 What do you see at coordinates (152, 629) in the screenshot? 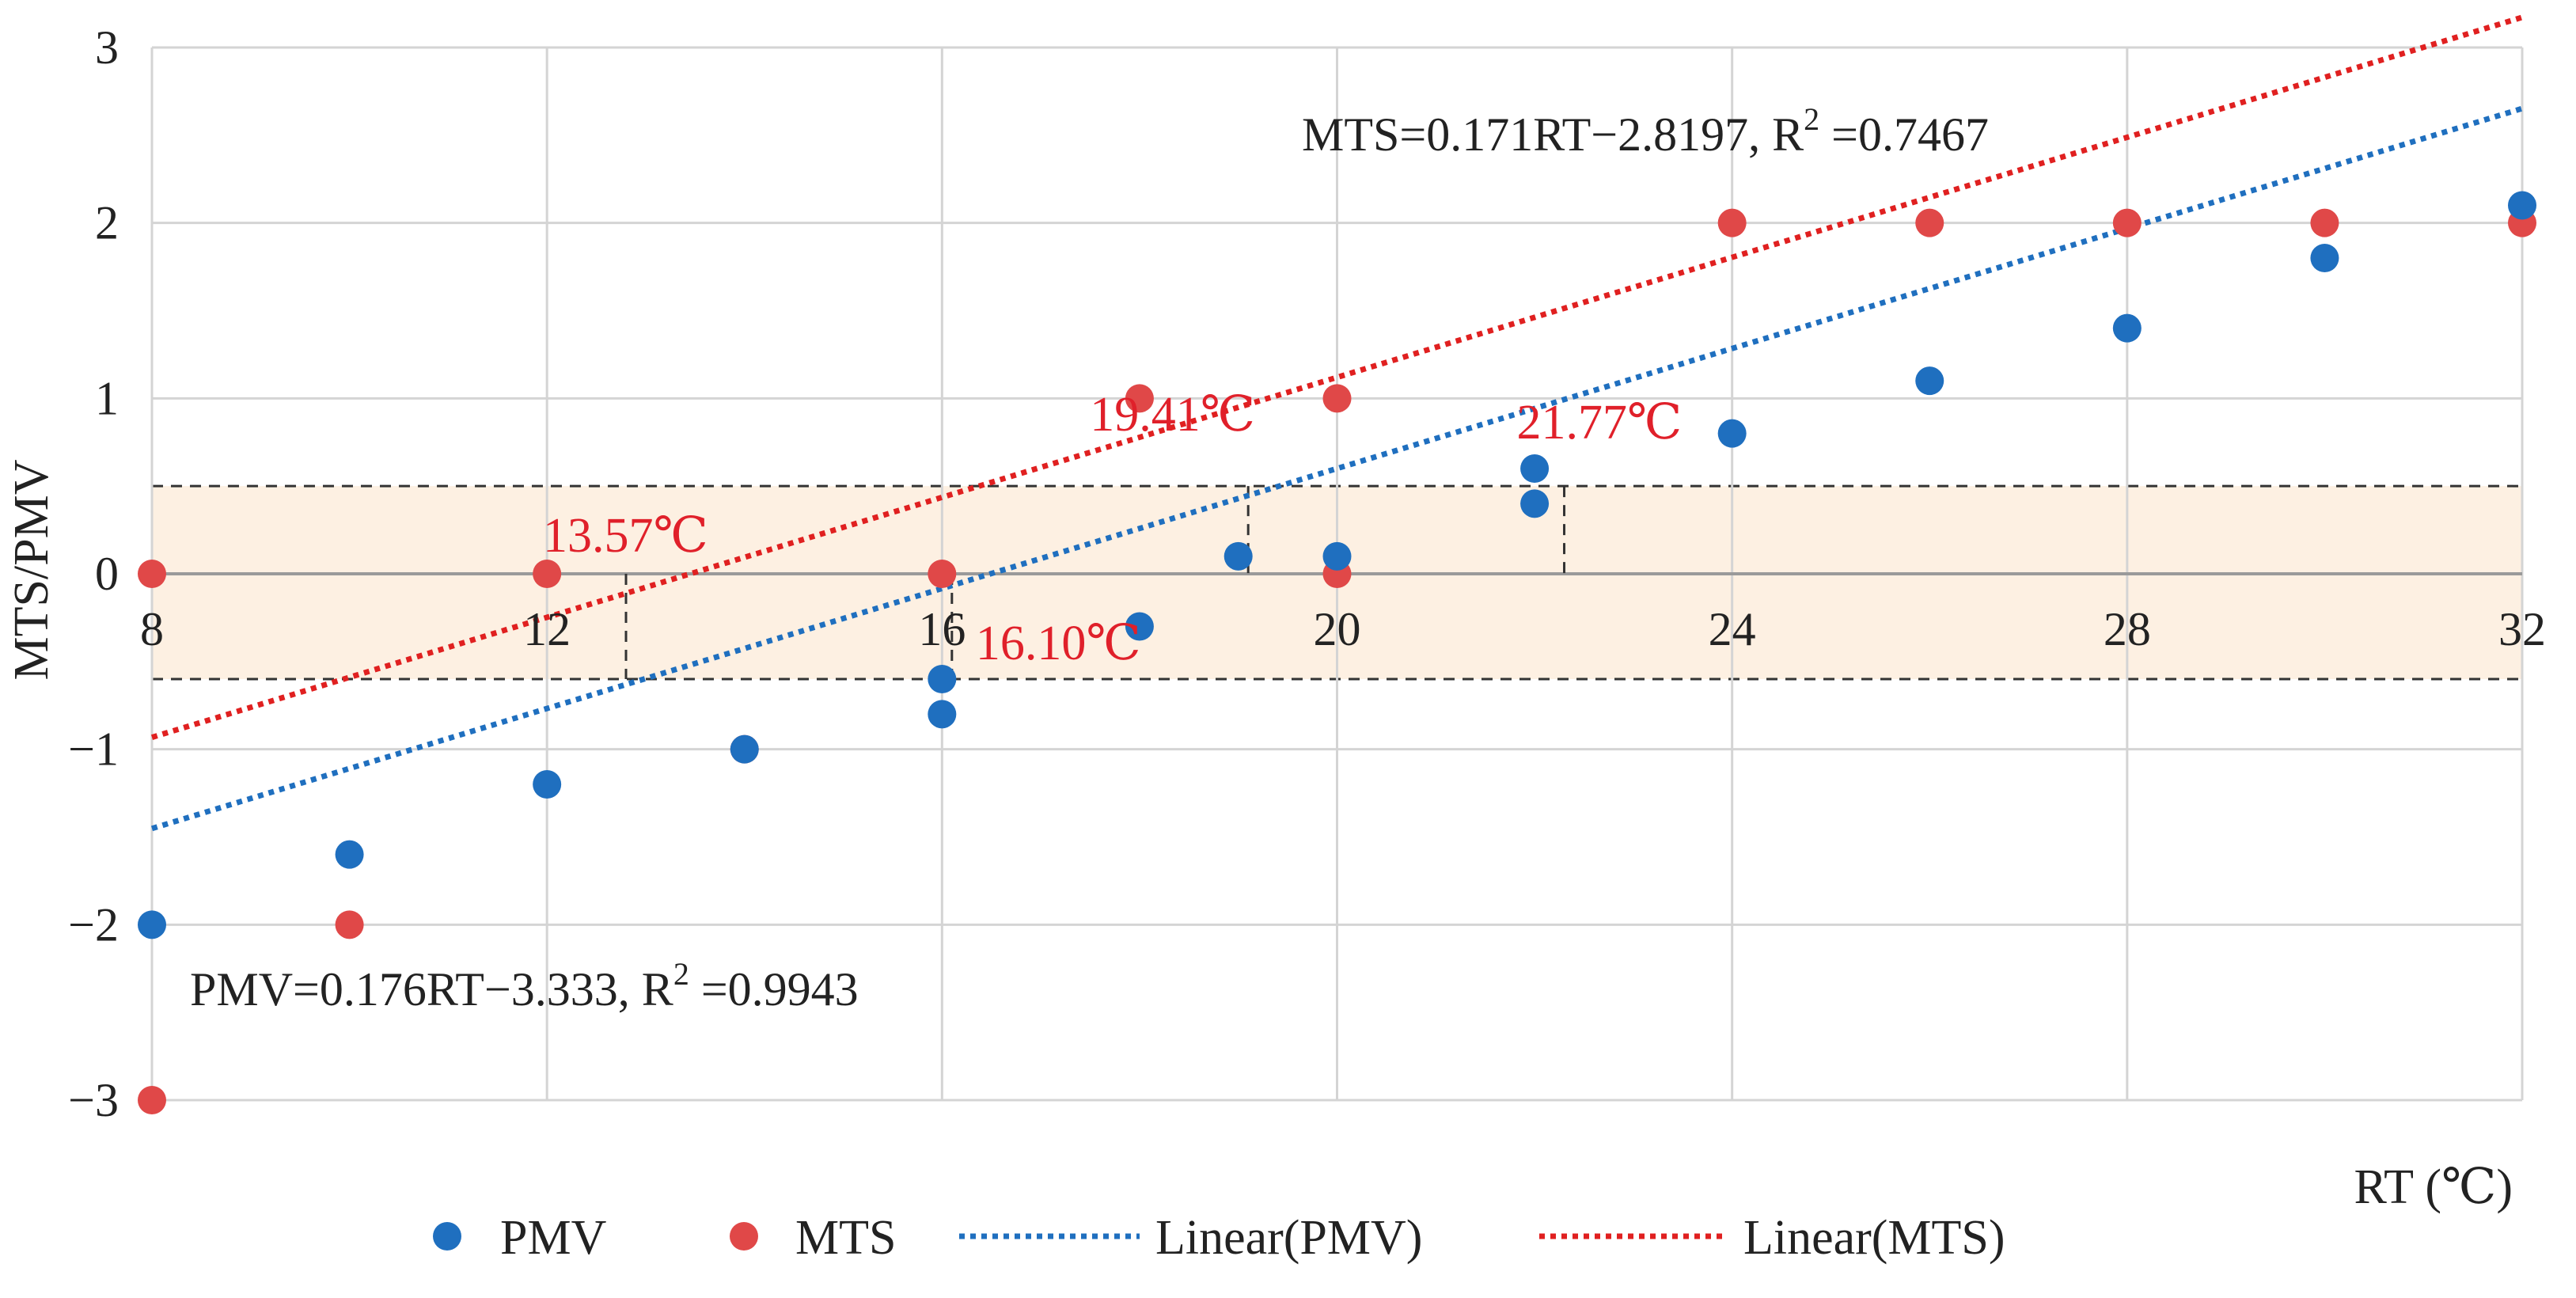
I see `x-tick-label: 8` at bounding box center [152, 629].